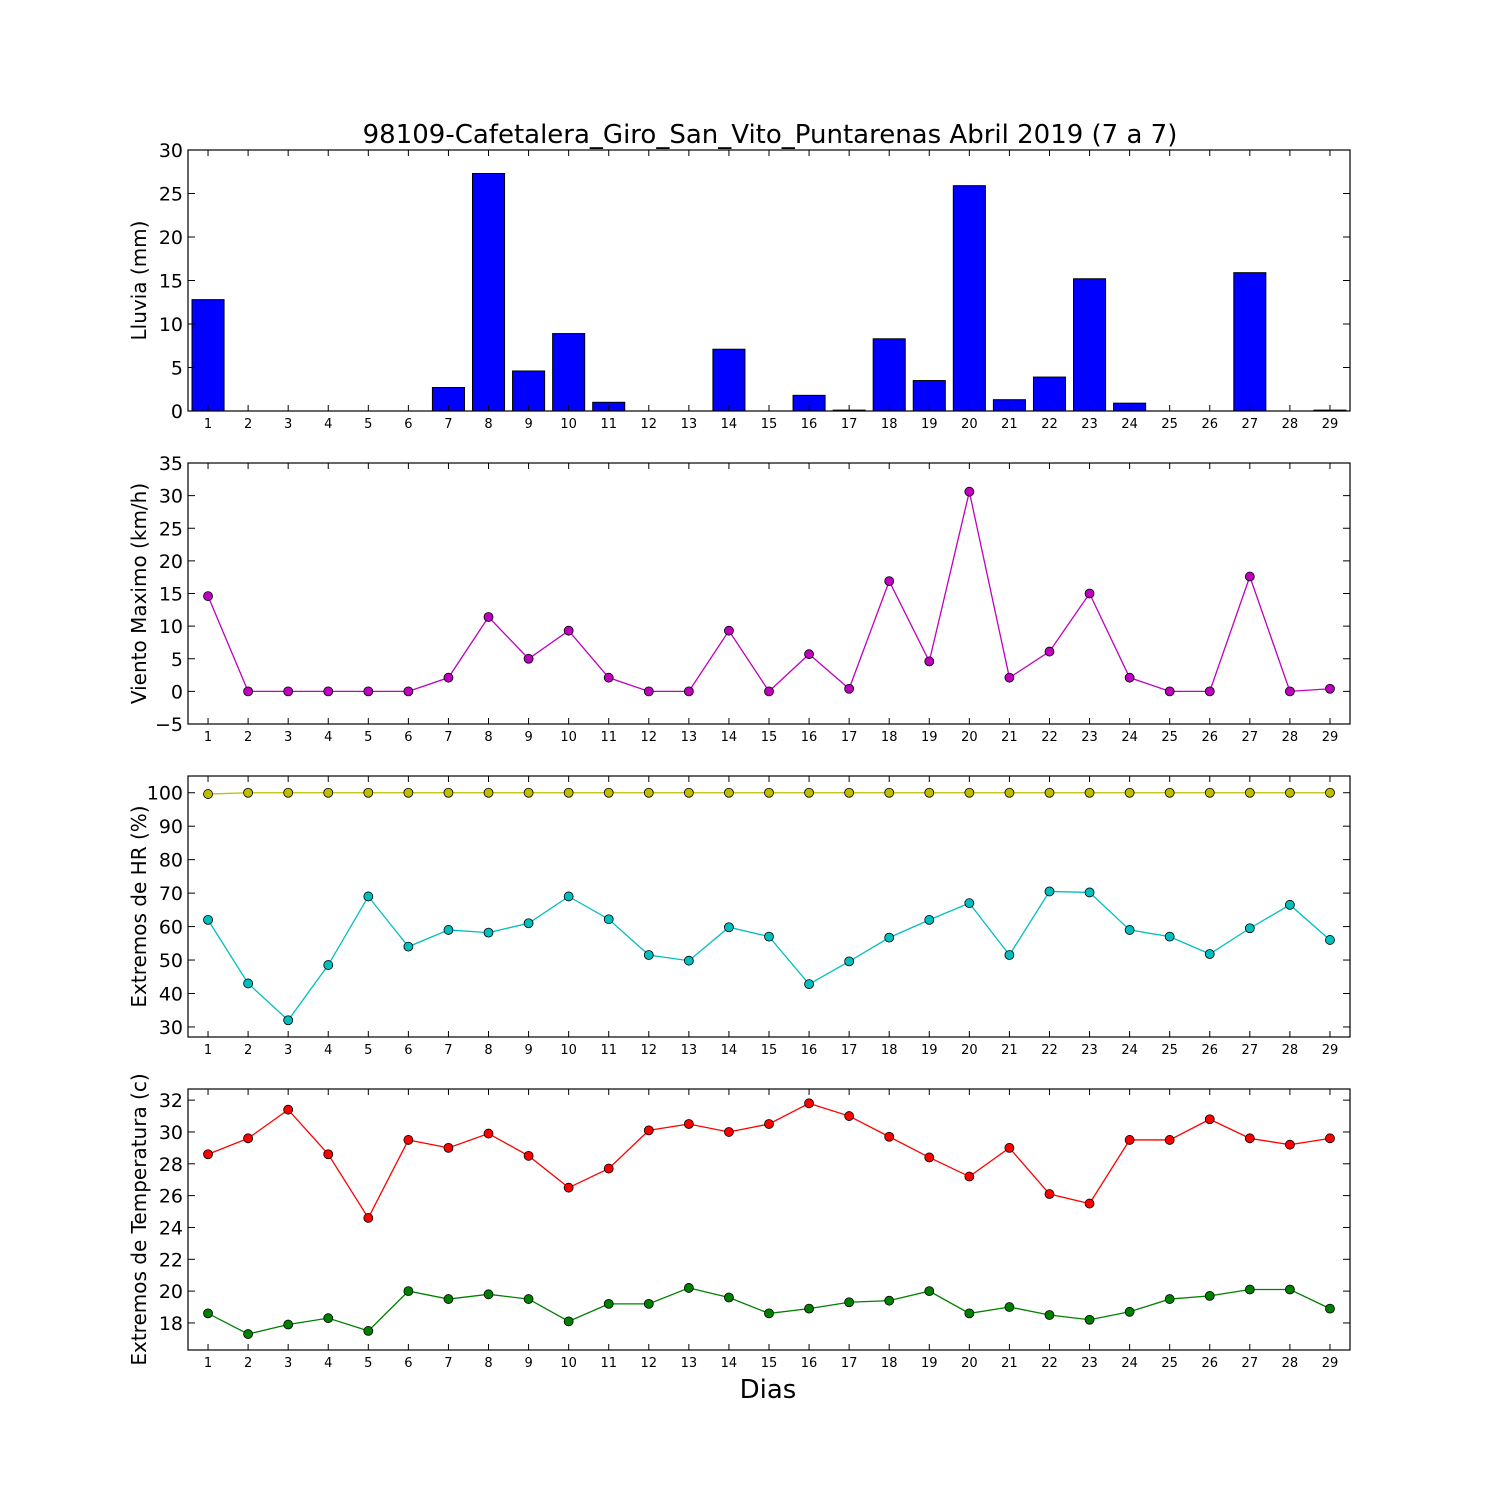 The image size is (1500, 1500). Describe the element at coordinates (171, 928) in the screenshot. I see `y-tick-label: 60` at that location.